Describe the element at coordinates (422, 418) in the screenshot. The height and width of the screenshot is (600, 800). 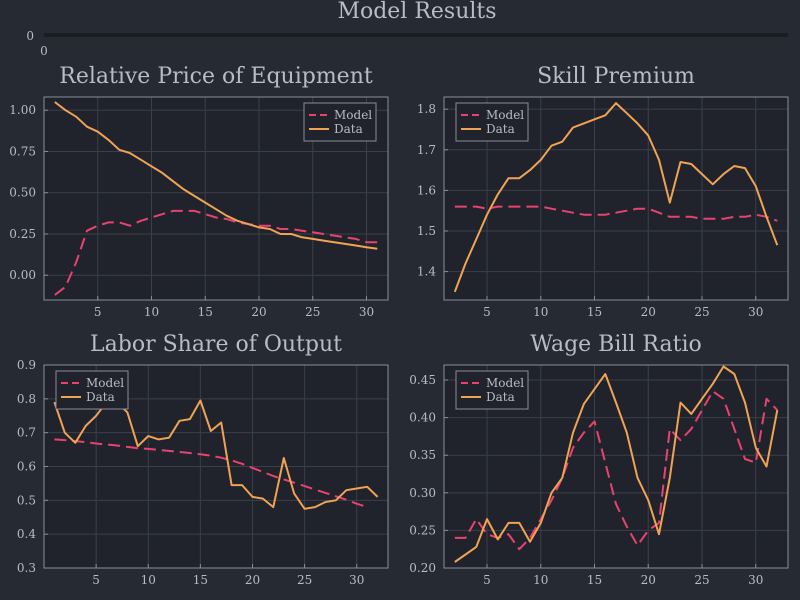
I see `y-tick-label: 0.40` at that location.